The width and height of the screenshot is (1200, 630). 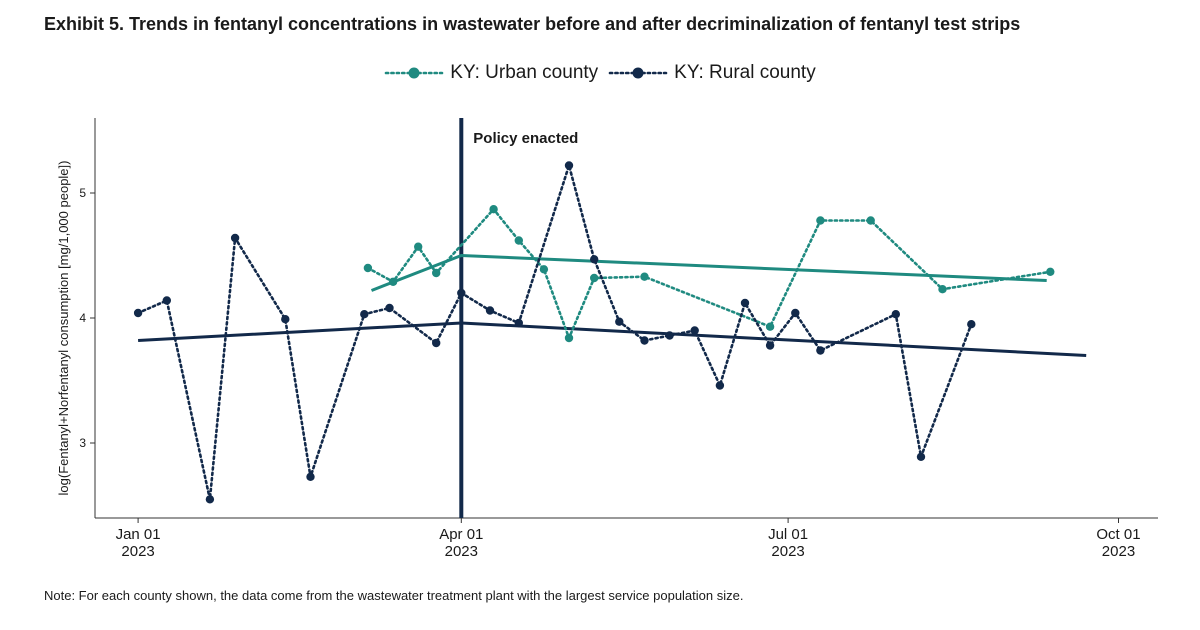 I want to click on legend-swatch-rural, so click(x=638, y=73).